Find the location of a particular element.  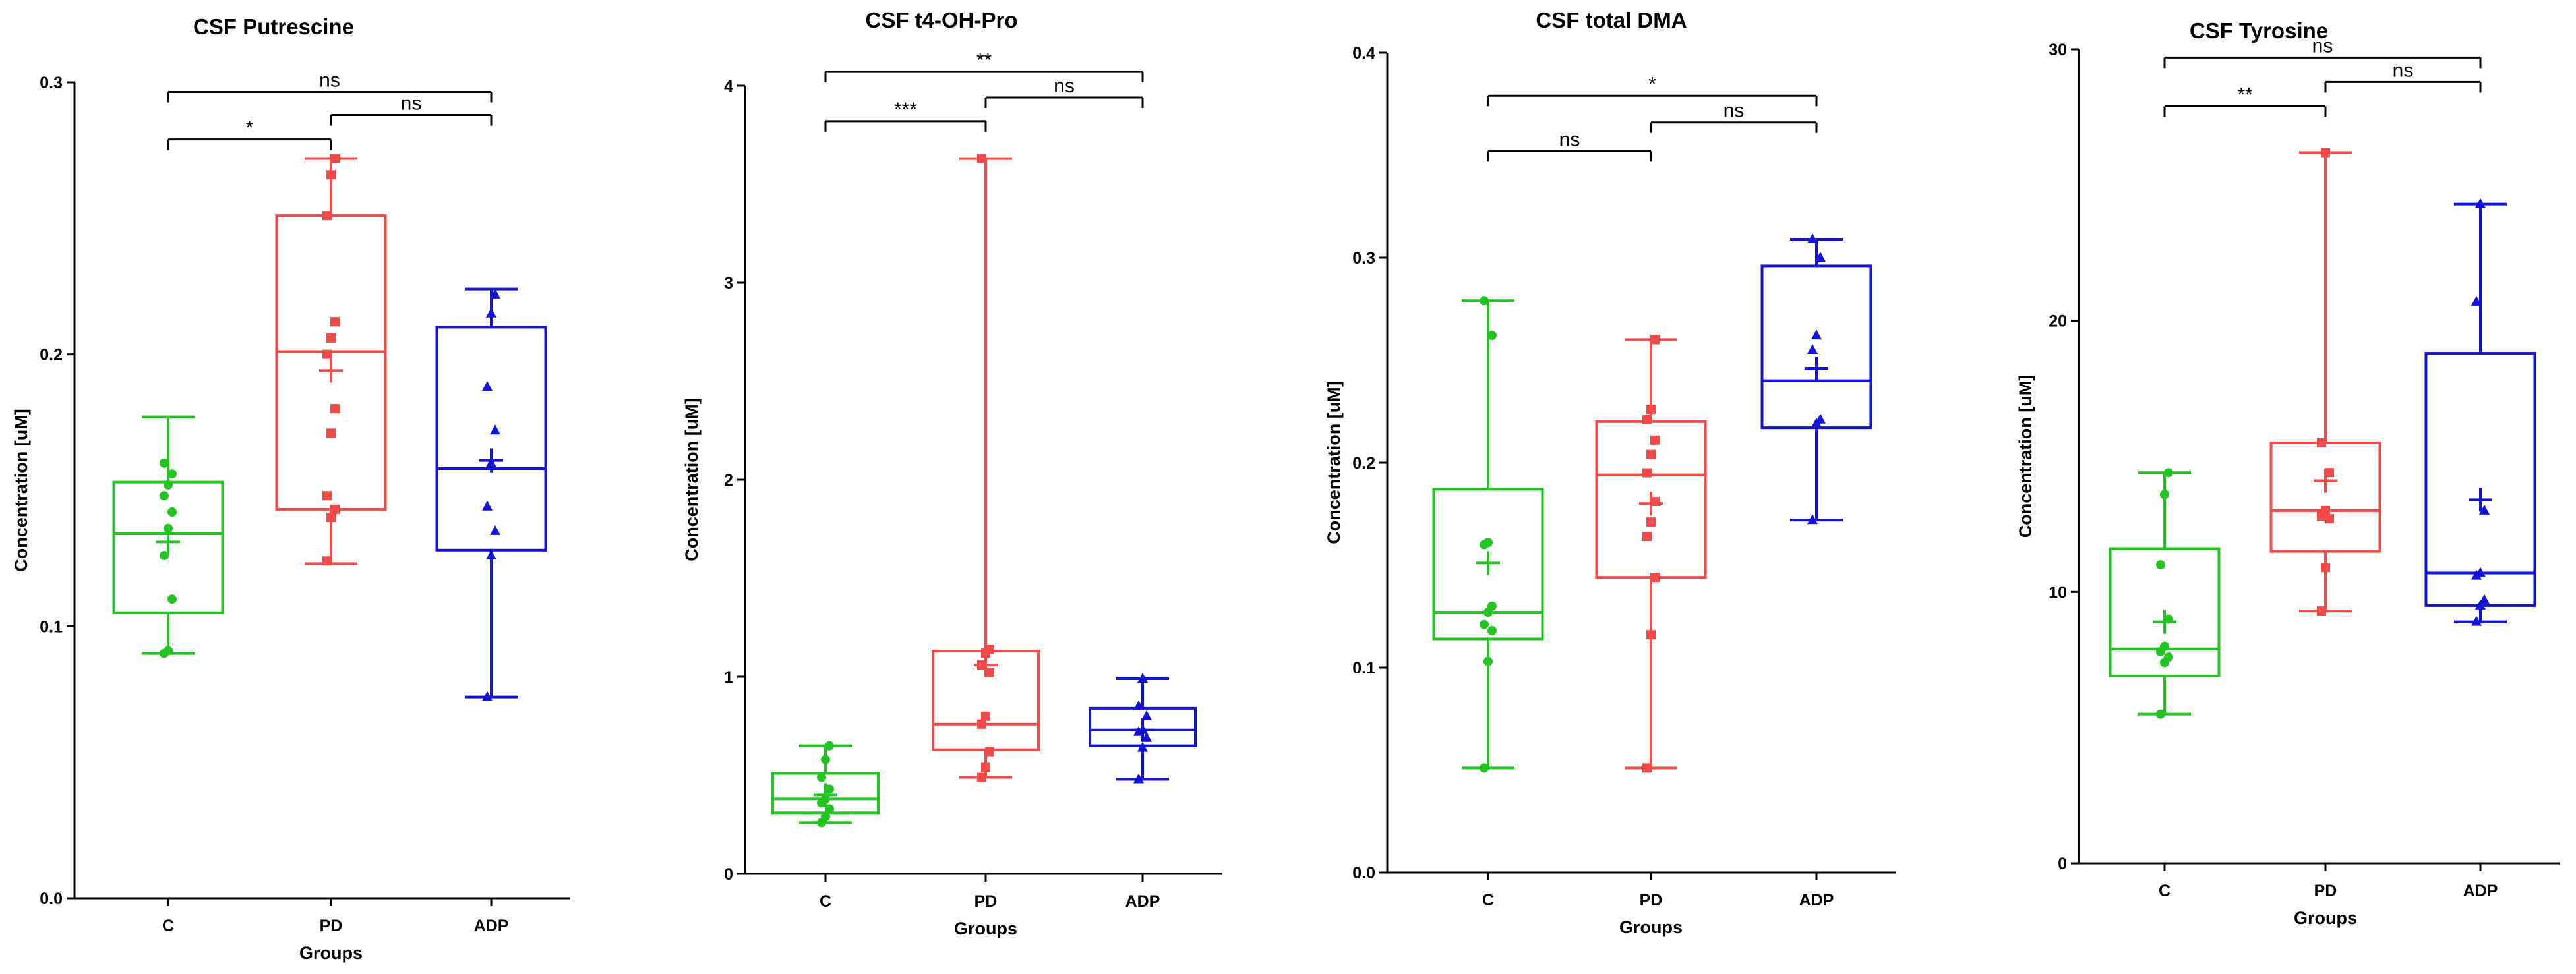

significance-bracket: *** is located at coordinates (905, 115).